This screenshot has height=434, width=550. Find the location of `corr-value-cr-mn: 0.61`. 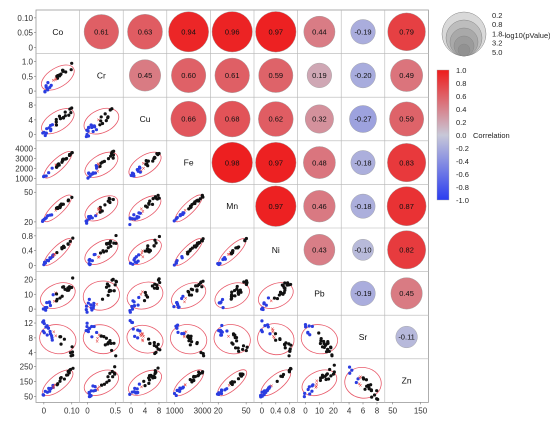

corr-value-cr-mn: 0.61 is located at coordinates (232, 75).